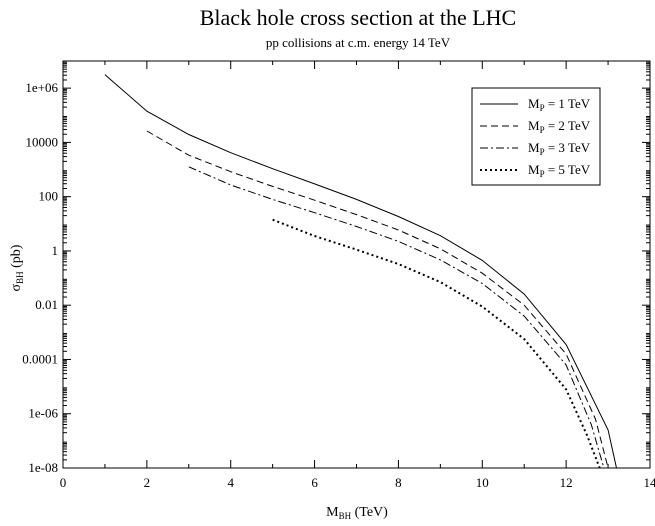 The image size is (655, 526). I want to click on y-tick-label: 0.01, so click(46, 304).